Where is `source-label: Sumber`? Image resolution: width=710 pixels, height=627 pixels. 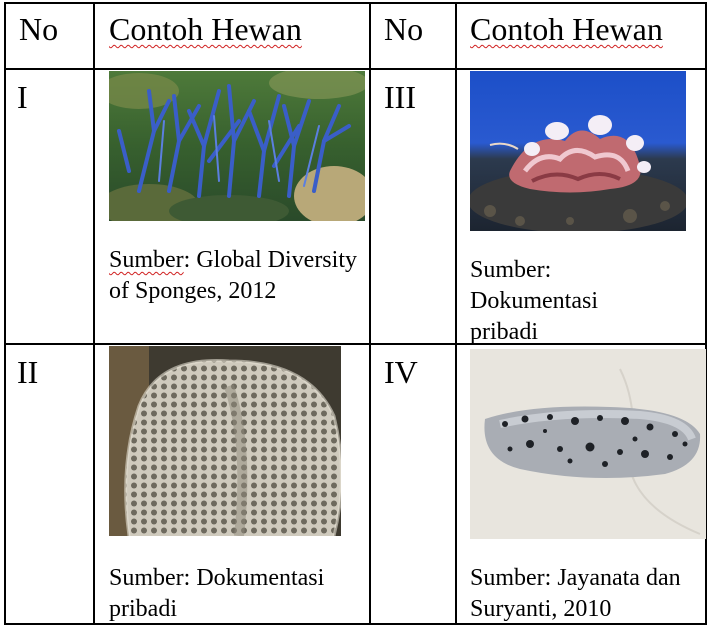 source-label: Sumber is located at coordinates (146, 260).